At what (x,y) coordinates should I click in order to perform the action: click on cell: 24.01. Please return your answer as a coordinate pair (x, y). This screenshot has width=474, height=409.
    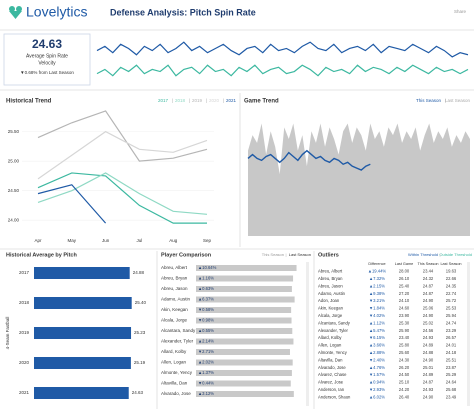
    Looking at the image, I should click on (451, 345).